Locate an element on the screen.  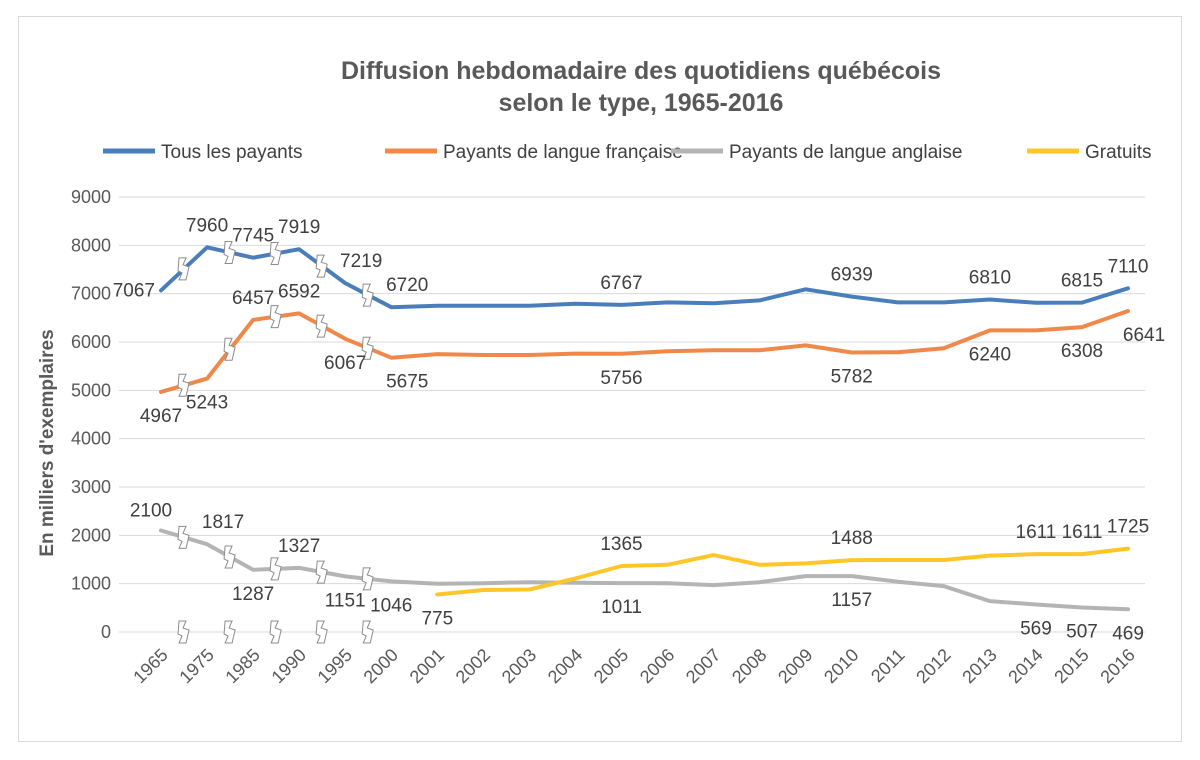
data-label: 7919 is located at coordinates (299, 227).